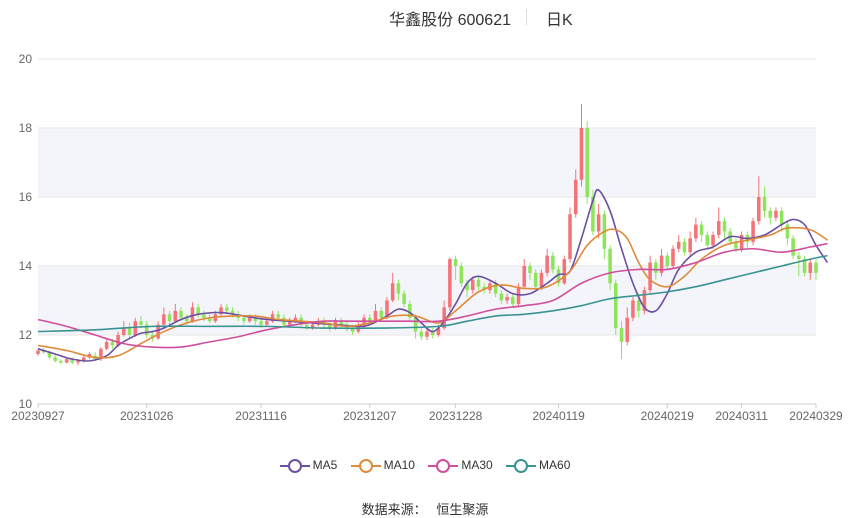 The height and width of the screenshot is (518, 850). What do you see at coordinates (460, 466) in the screenshot?
I see `legend-item-ma30: MA30` at bounding box center [460, 466].